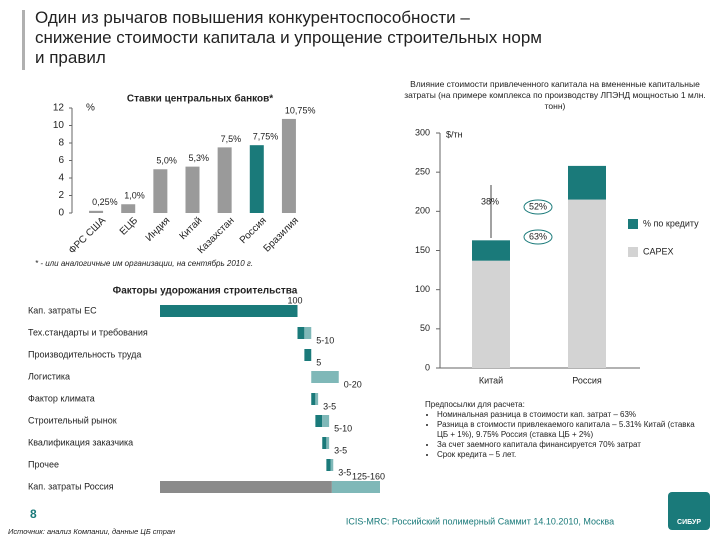 The width and height of the screenshot is (720, 540). What do you see at coordinates (88, 332) in the screenshot?
I see `category-label: Тех.стандарты и требования` at bounding box center [88, 332].